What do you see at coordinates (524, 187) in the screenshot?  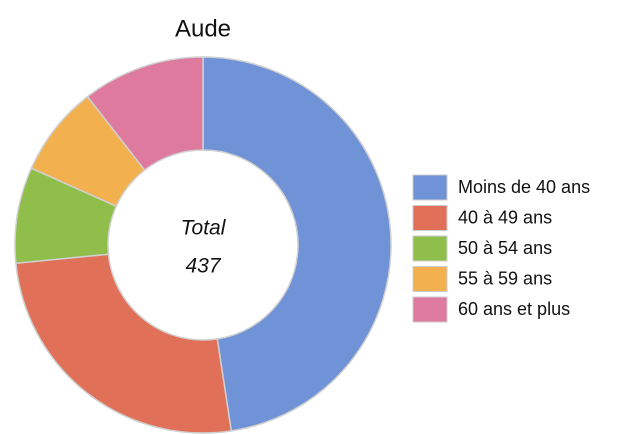 I see `legend-label: Moins de 40 ans` at bounding box center [524, 187].